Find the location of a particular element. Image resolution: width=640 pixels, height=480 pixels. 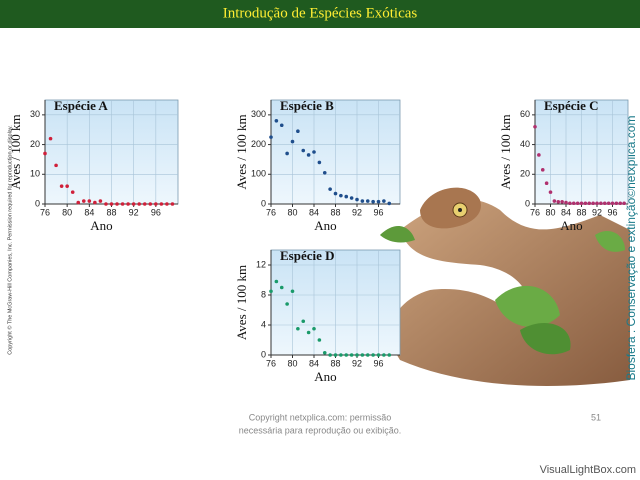

y-tick-label: 4 is located at coordinates (263, 324).